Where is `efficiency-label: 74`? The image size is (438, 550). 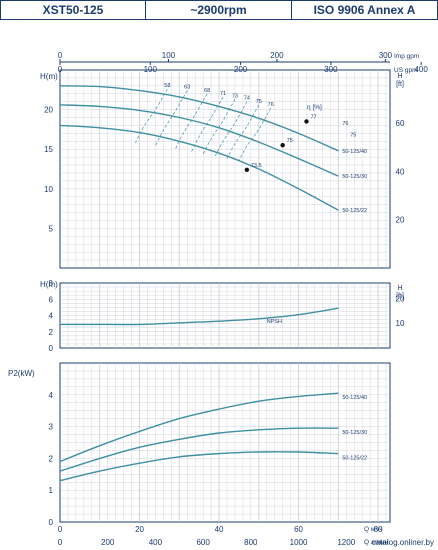
efficiency-label: 74 is located at coordinates (247, 99).